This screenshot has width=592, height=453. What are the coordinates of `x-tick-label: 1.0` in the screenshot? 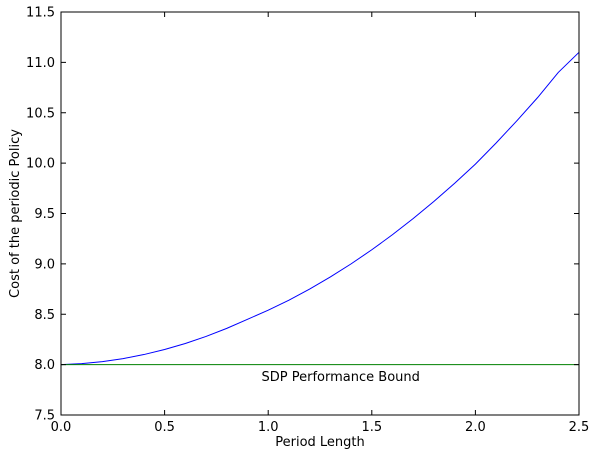 It's located at (268, 427).